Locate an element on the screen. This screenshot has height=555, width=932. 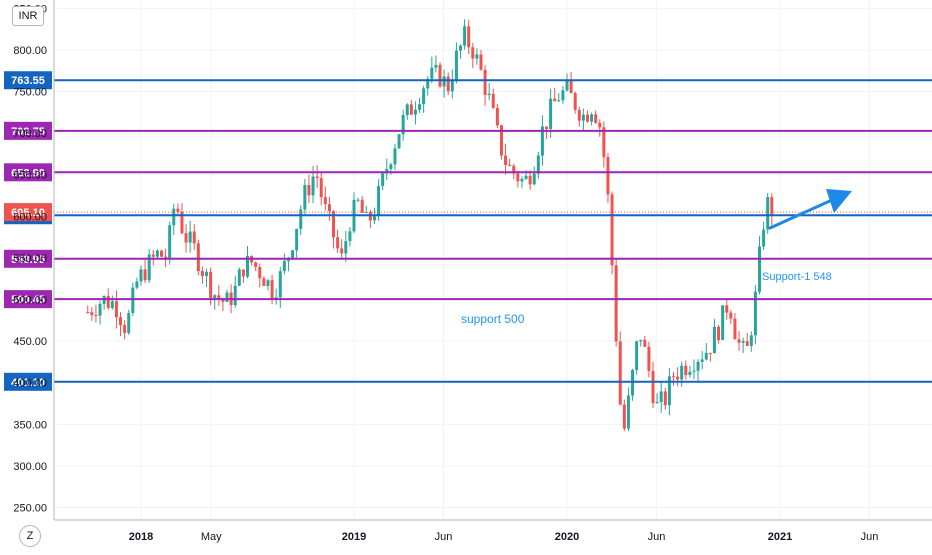
level-label: 702.75 is located at coordinates (28, 132).